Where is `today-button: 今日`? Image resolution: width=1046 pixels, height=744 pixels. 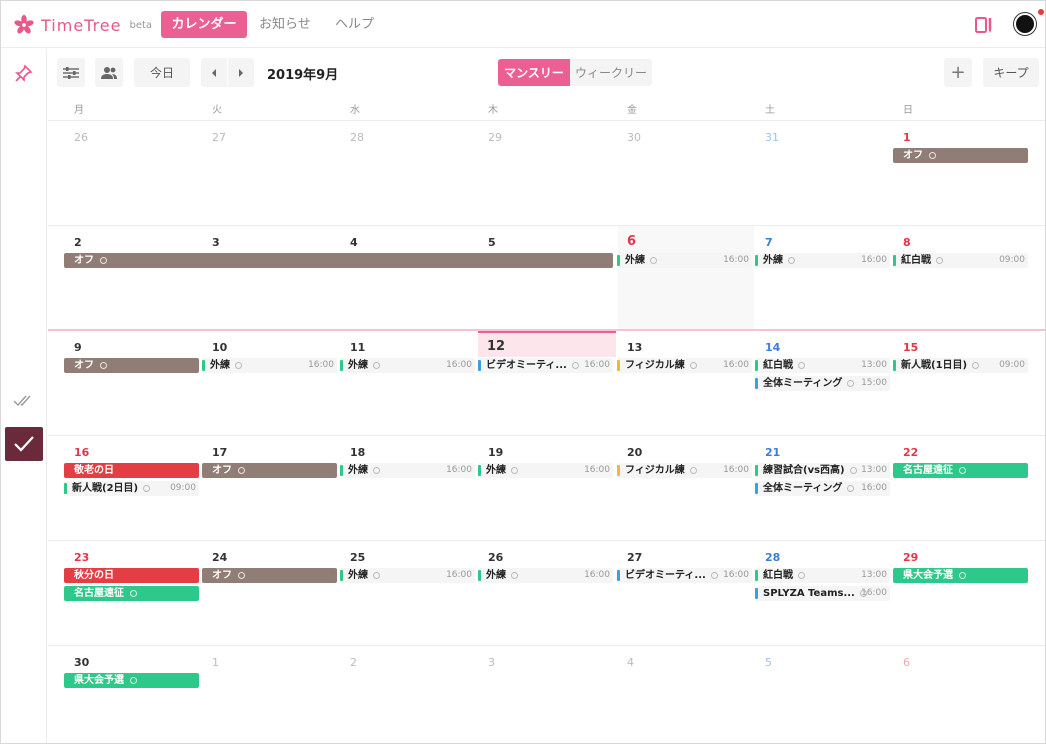
today-button: 今日 is located at coordinates (162, 72).